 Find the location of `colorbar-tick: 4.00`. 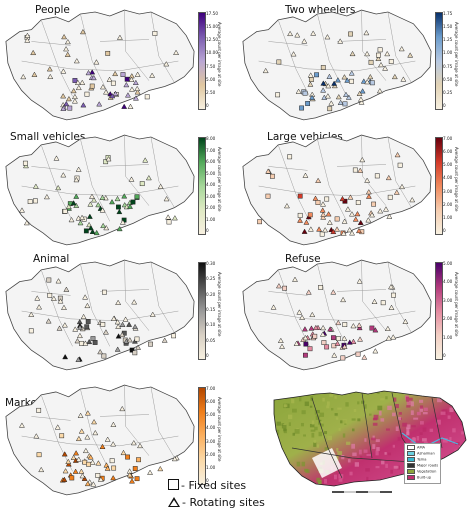

colorbar-tick: 4.00 is located at coordinates (448, 178).